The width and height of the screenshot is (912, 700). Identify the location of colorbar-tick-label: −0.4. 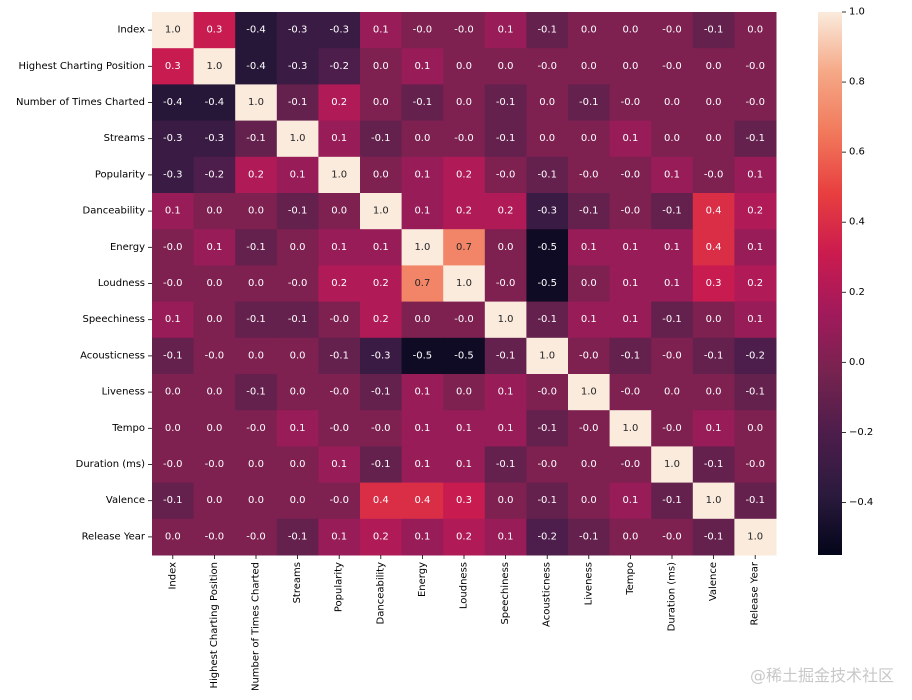
(861, 502).